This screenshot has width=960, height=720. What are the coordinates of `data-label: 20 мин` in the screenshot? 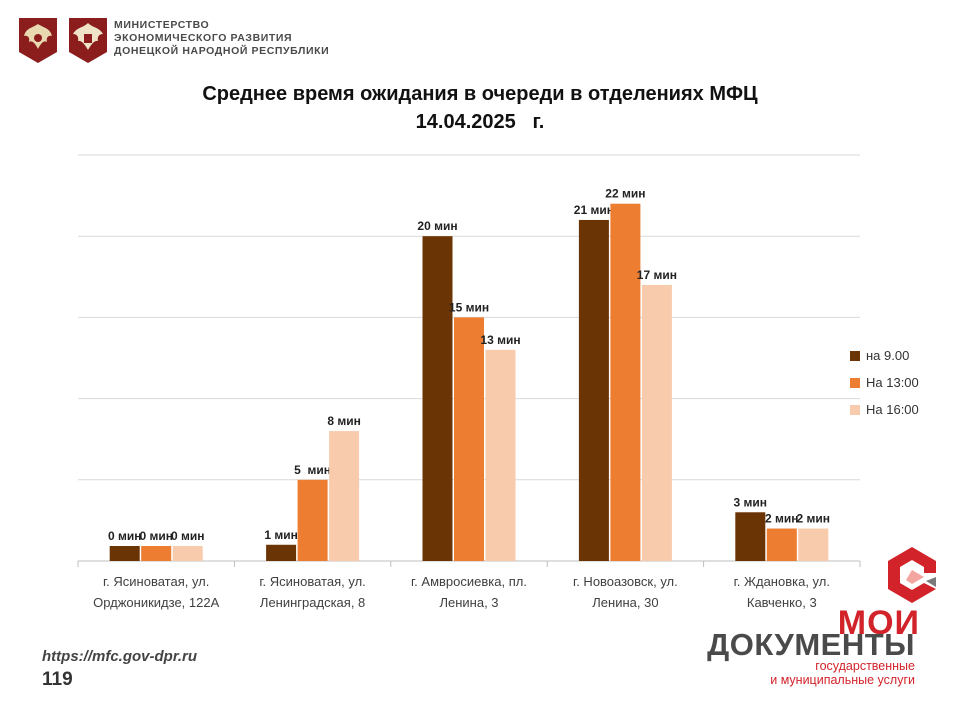 It's located at (437, 226).